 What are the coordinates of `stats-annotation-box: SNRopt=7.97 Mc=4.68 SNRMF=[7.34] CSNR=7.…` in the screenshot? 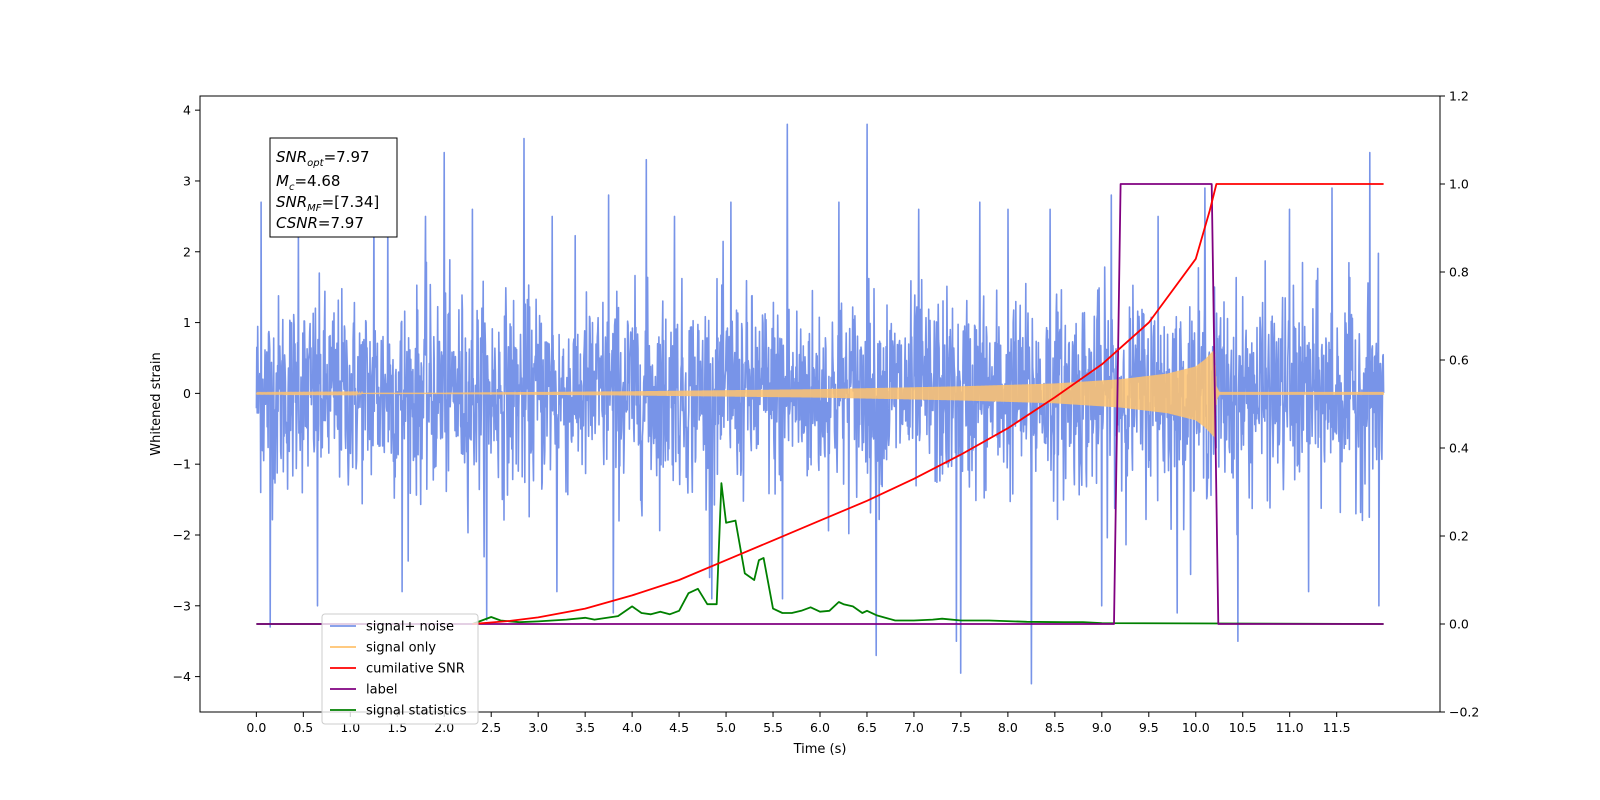 It's located at (333, 187).